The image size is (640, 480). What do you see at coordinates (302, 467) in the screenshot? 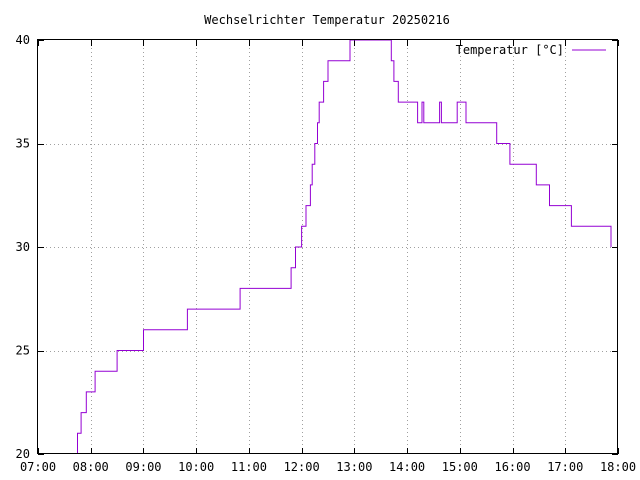
I see `x-tick-label: 12:00` at bounding box center [302, 467].